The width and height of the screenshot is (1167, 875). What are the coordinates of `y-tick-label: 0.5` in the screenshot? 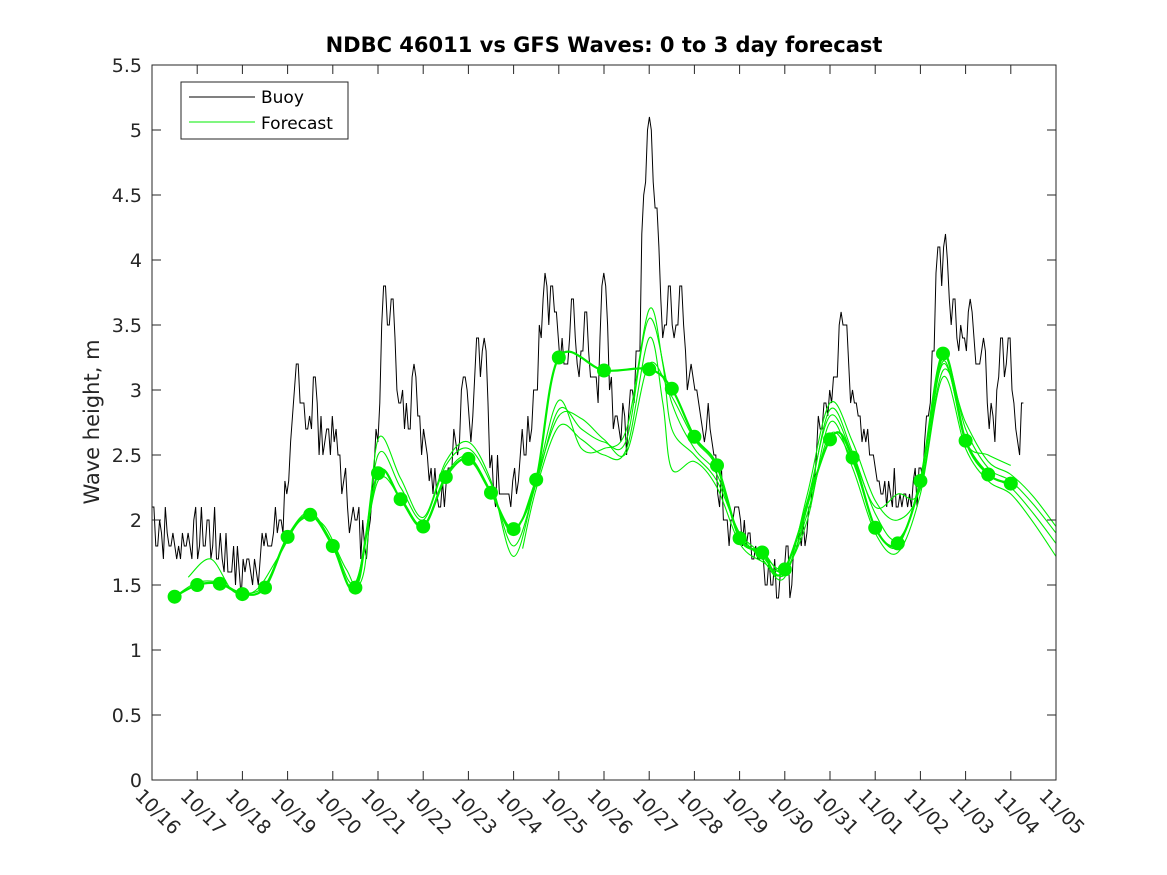 It's located at (127, 716).